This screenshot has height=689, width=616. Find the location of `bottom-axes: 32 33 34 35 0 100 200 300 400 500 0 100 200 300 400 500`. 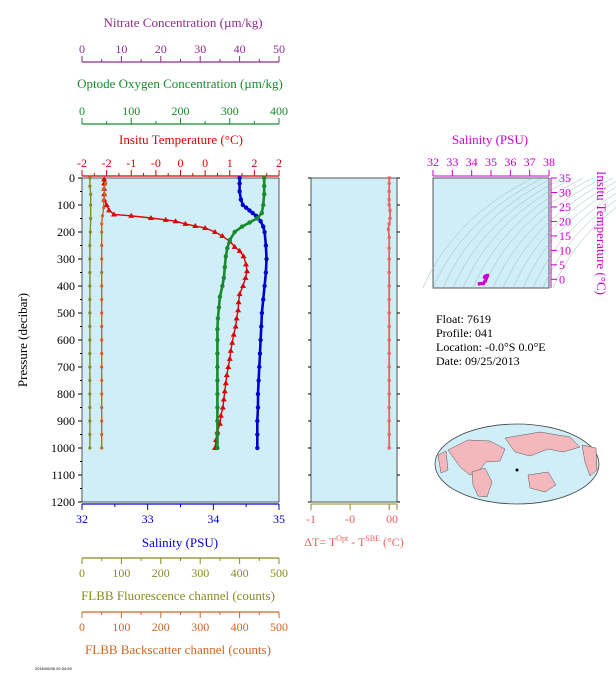

bottom-axes: 32 33 34 35 0 100 200 300 400 500 0 100 200 300 400 500 is located at coordinates (182, 568).